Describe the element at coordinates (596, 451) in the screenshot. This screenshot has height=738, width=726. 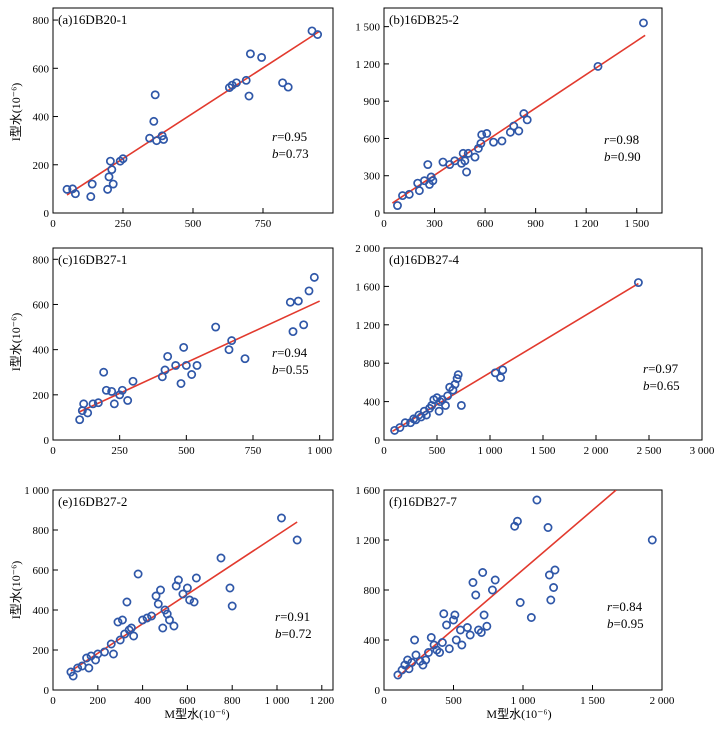
I see `x-tick-label: 2 000` at that location.